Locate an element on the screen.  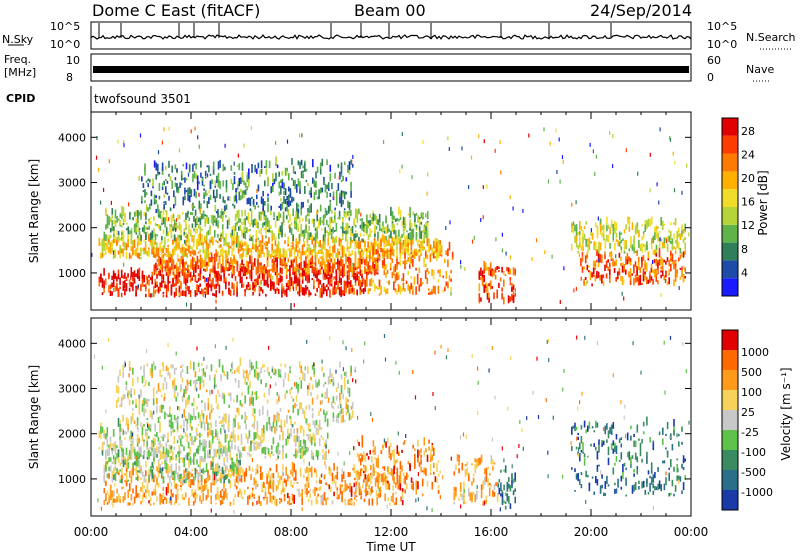
colorbar-tick-label: 12 is located at coordinates (748, 225).